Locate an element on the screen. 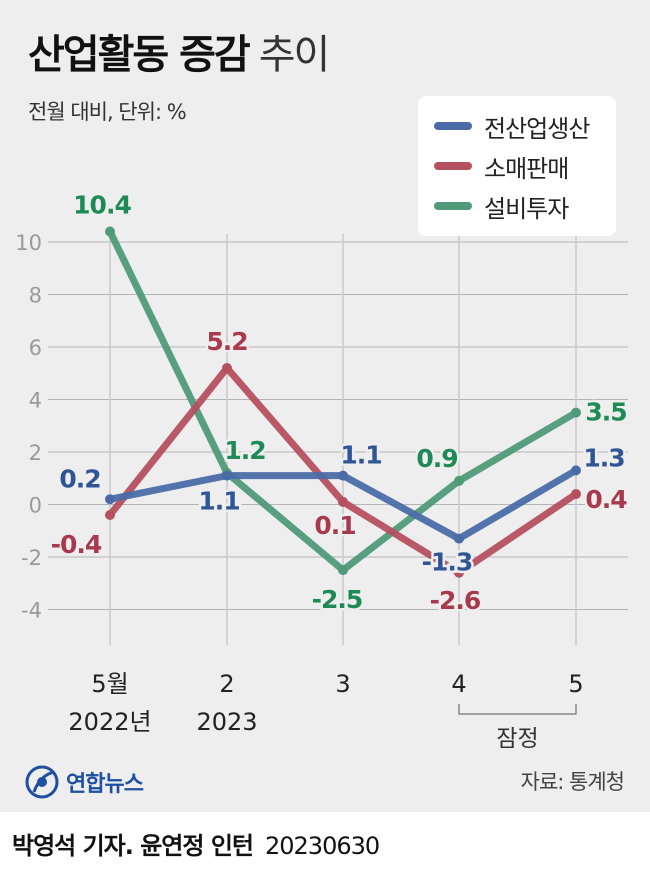 This screenshot has height=875, width=650. legend-swatch-investment is located at coordinates (453, 206).